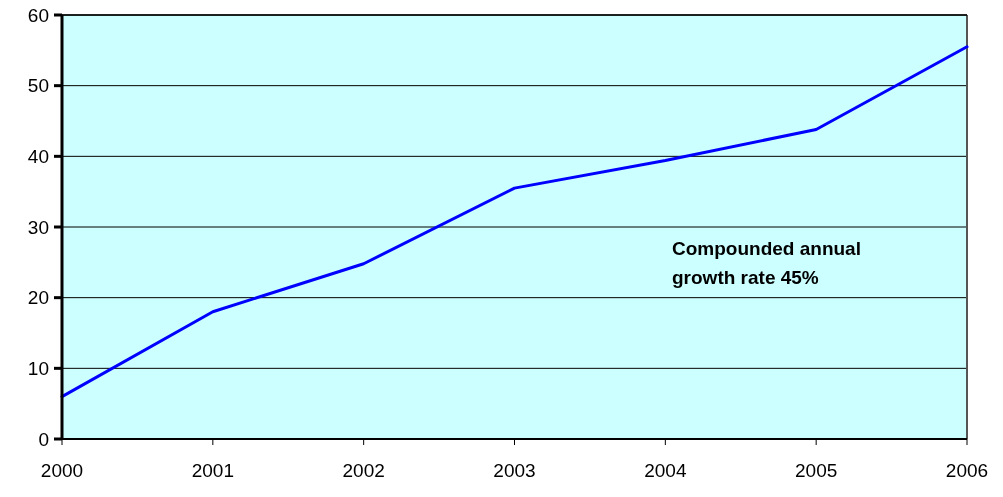 The width and height of the screenshot is (1003, 497). I want to click on x-tick-label: 2002, so click(363, 470).